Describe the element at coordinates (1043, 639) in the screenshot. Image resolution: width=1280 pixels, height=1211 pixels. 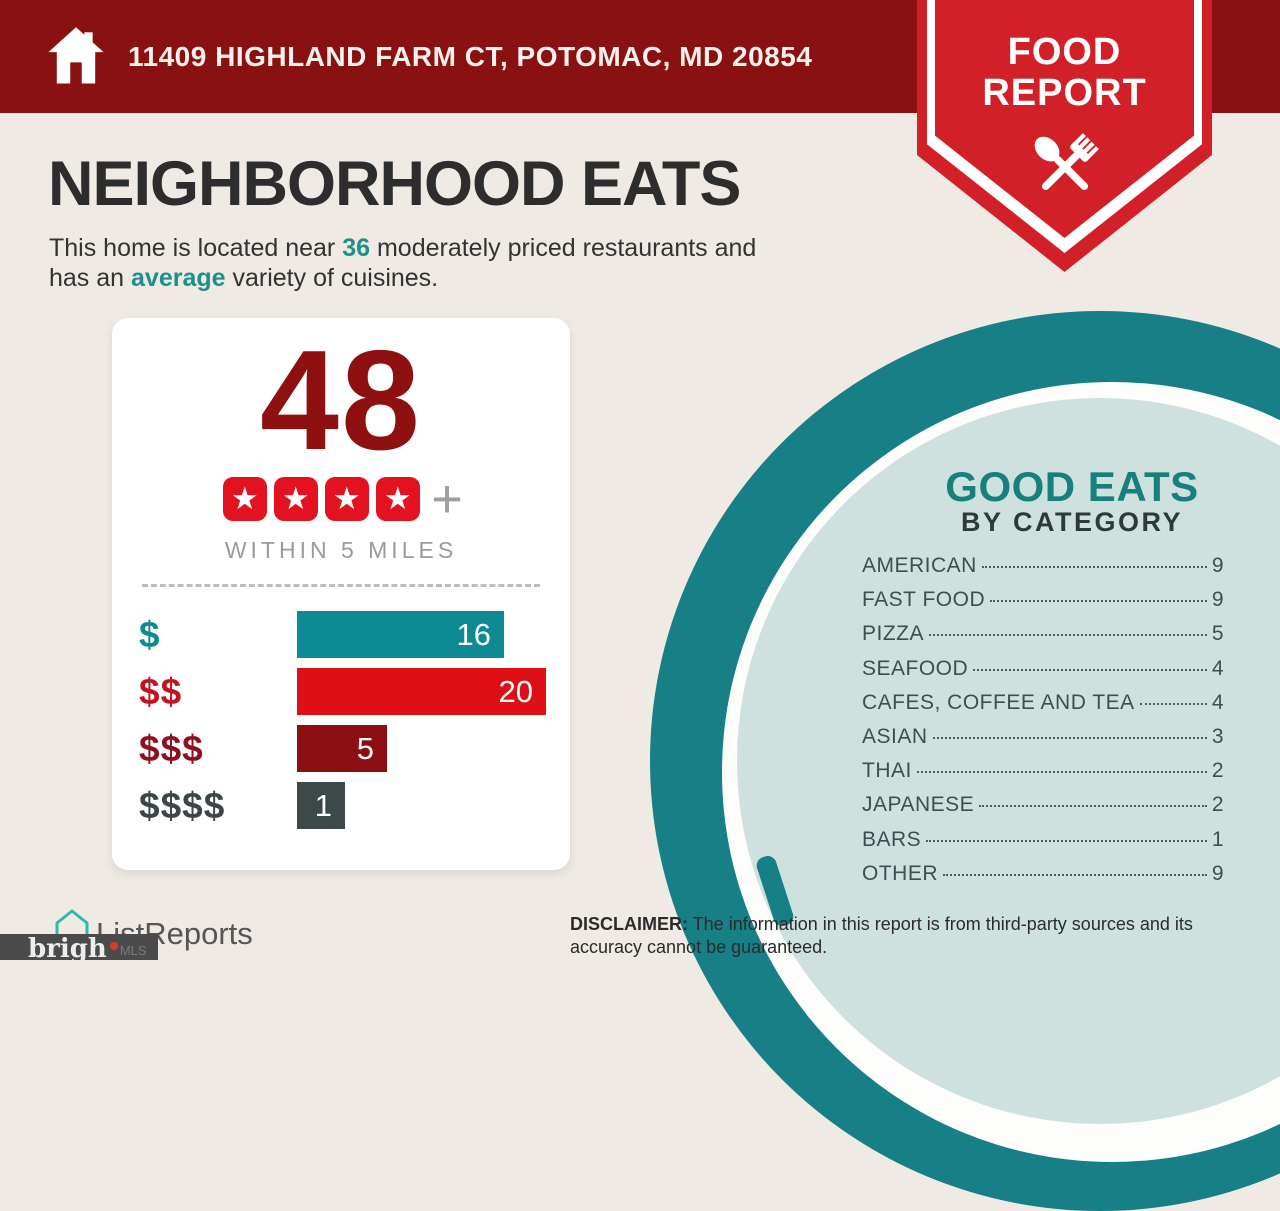
I see `category-row: PIZZA 5` at that location.